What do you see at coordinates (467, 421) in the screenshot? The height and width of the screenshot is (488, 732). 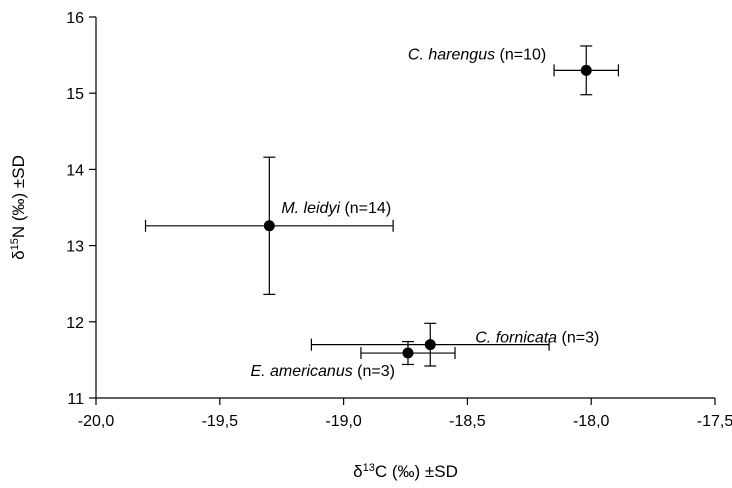 I see `x-tick-label: -18,5` at bounding box center [467, 421].